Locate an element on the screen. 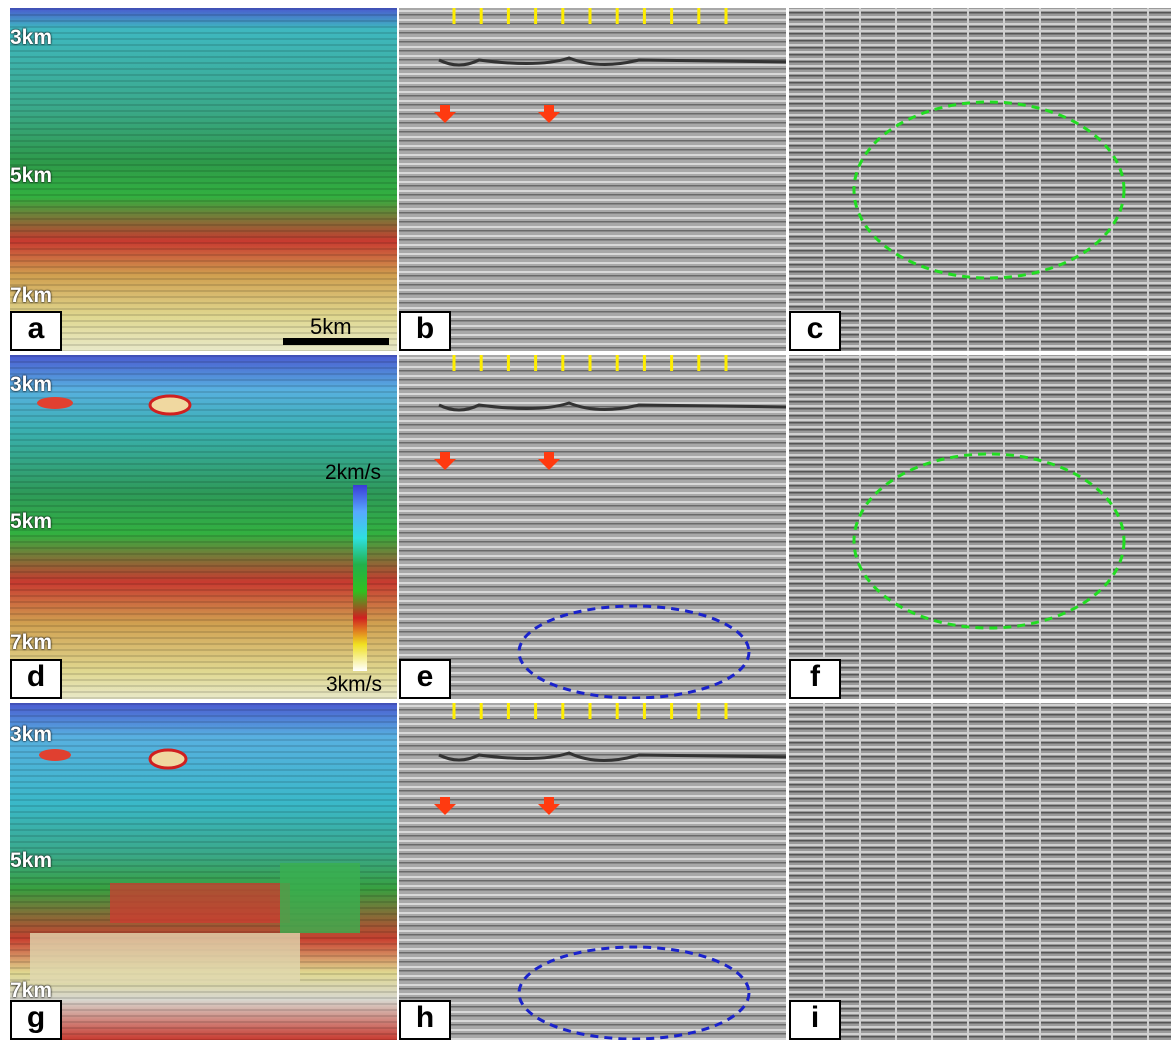 The height and width of the screenshot is (1043, 1171). colorbar is located at coordinates (360, 578).